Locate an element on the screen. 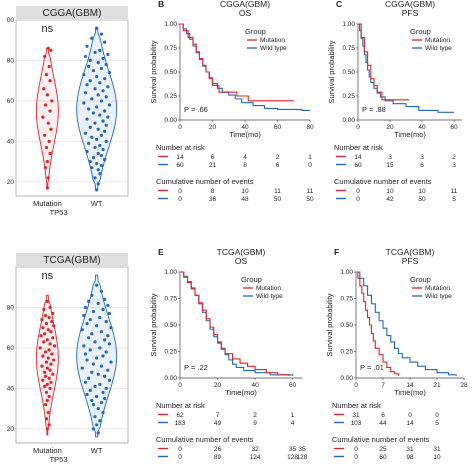 This screenshot has height=474, width=474. cgga-pfs-title: CGGA(GBM) is located at coordinates (410, 4).